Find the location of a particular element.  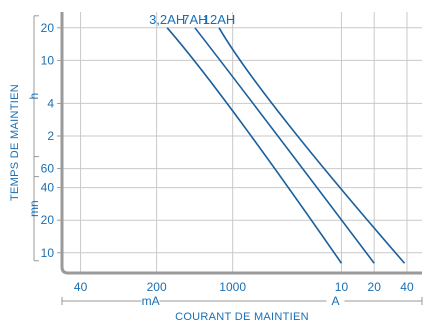

y-tick-label: 60 is located at coordinates (48, 169).